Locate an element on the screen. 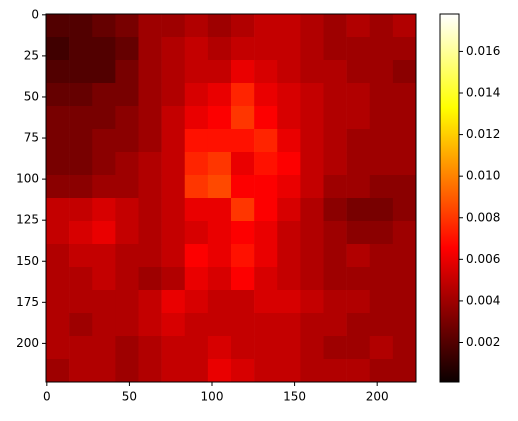  x-tick-label: 150 is located at coordinates (294, 397).